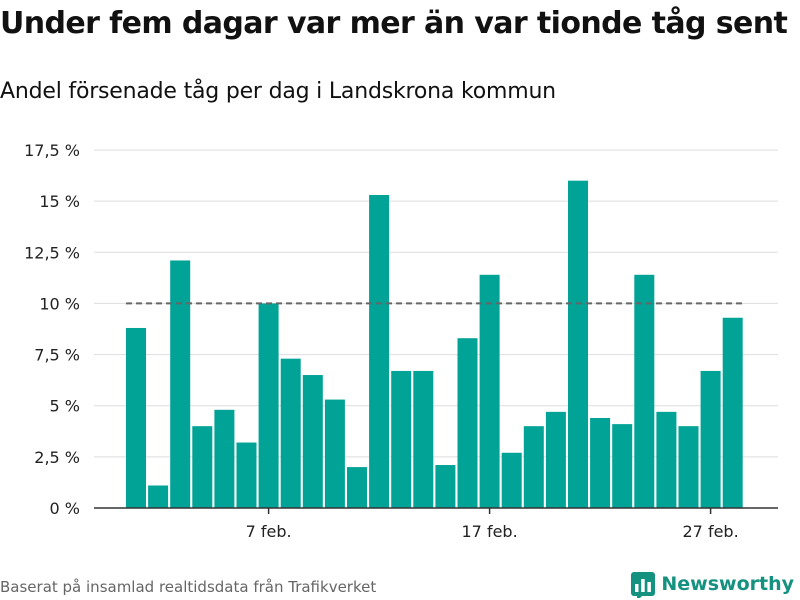  Describe the element at coordinates (711, 531) in the screenshot. I see `x-tick-label: 27 feb.` at that location.